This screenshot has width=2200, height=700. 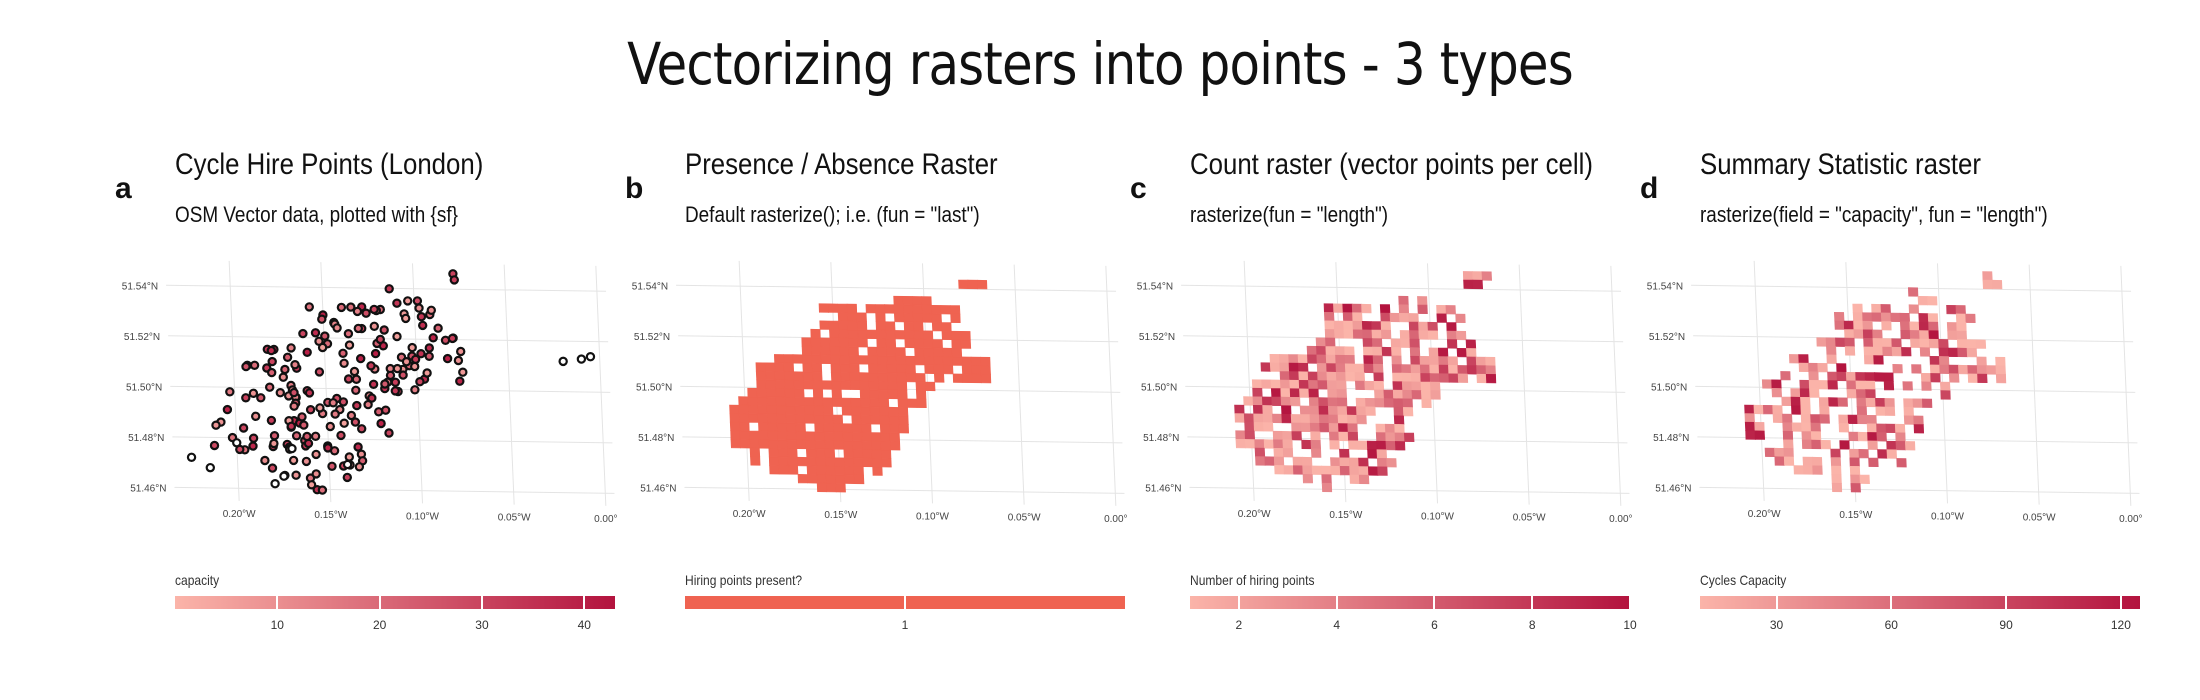 I want to click on x-tick-label: 0.10°W, so click(x=1437, y=516).